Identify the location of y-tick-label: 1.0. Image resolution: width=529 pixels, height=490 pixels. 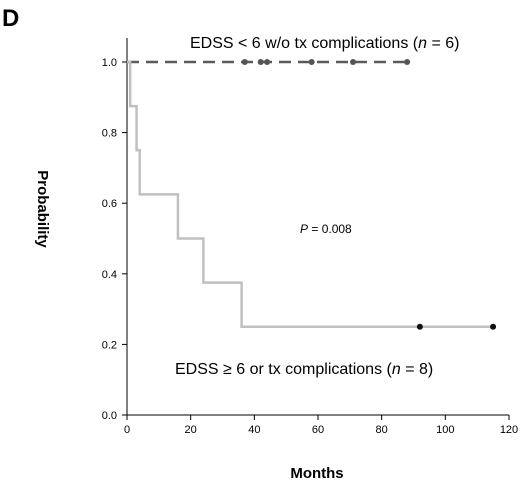
(109, 63).